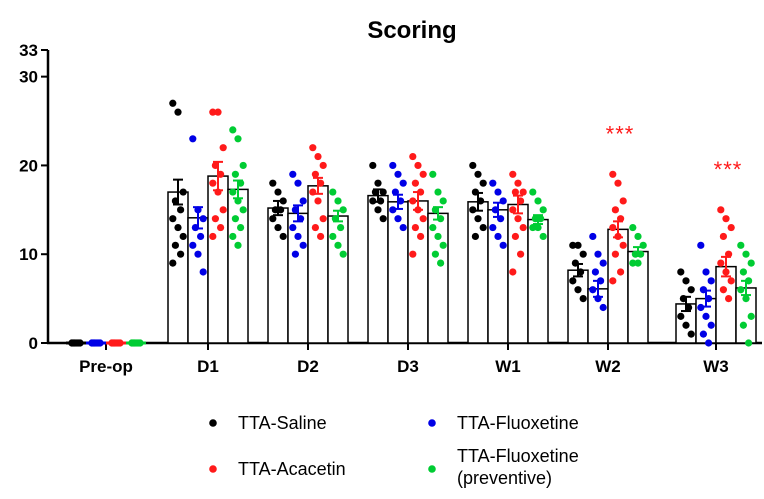 The image size is (764, 499). I want to click on significance-annotations: *** ***, so click(674, 151).